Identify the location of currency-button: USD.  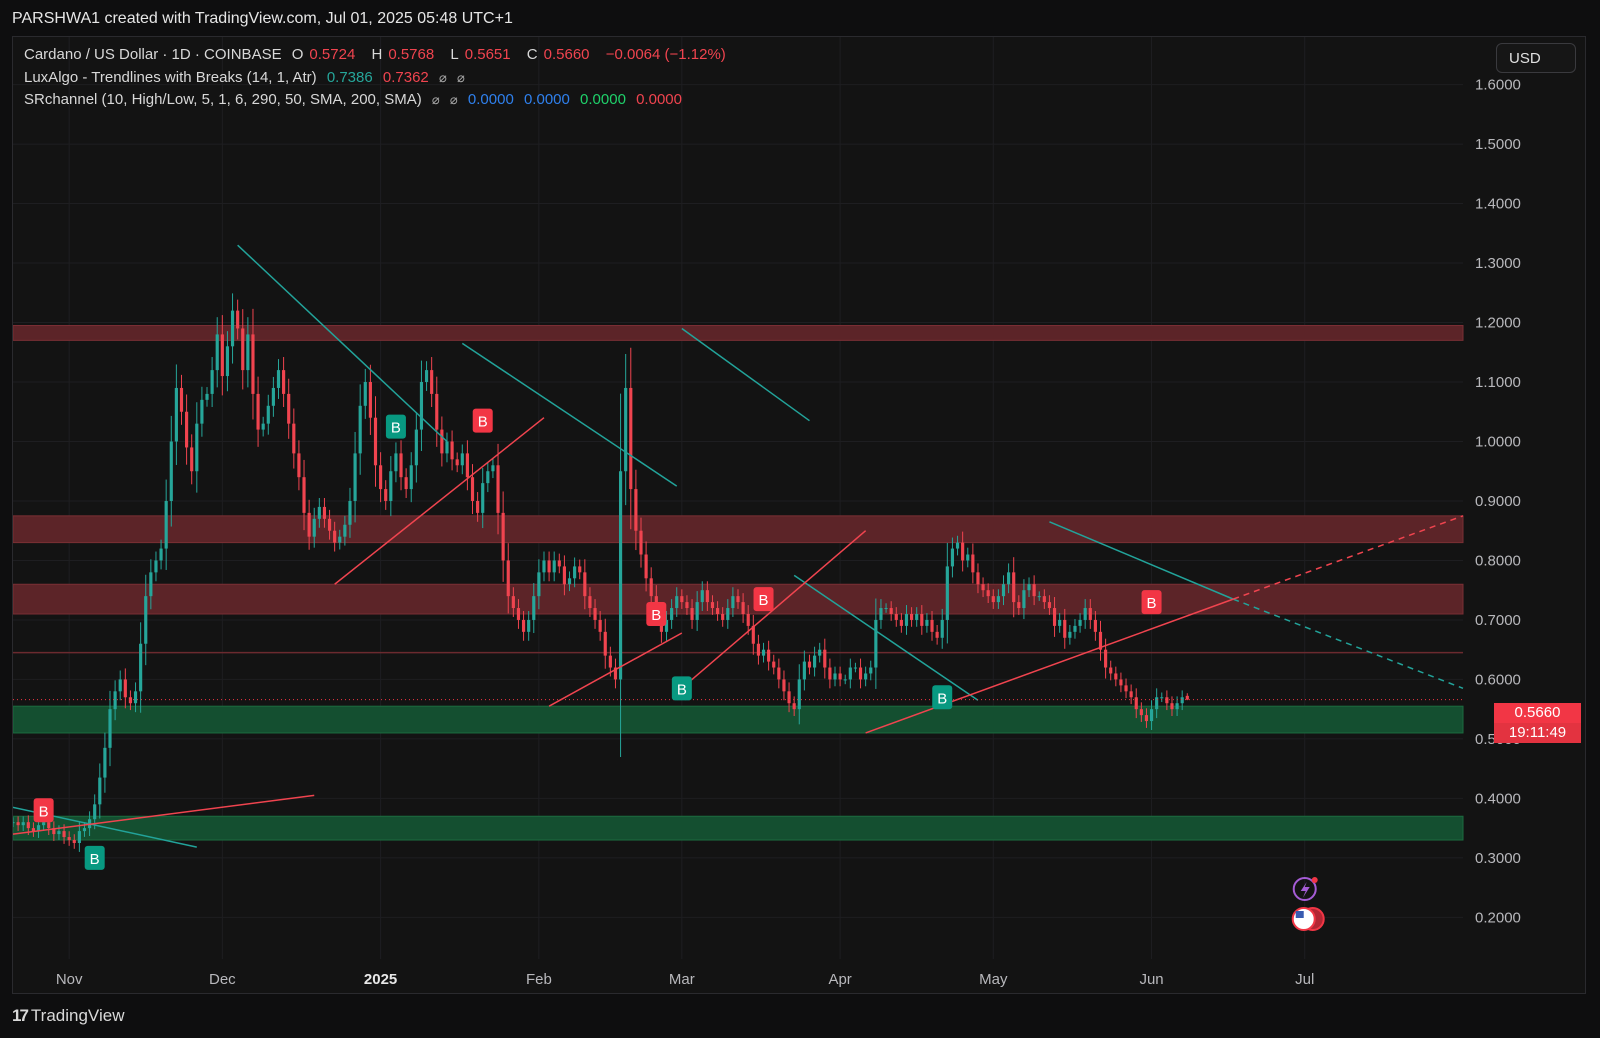
(1536, 58).